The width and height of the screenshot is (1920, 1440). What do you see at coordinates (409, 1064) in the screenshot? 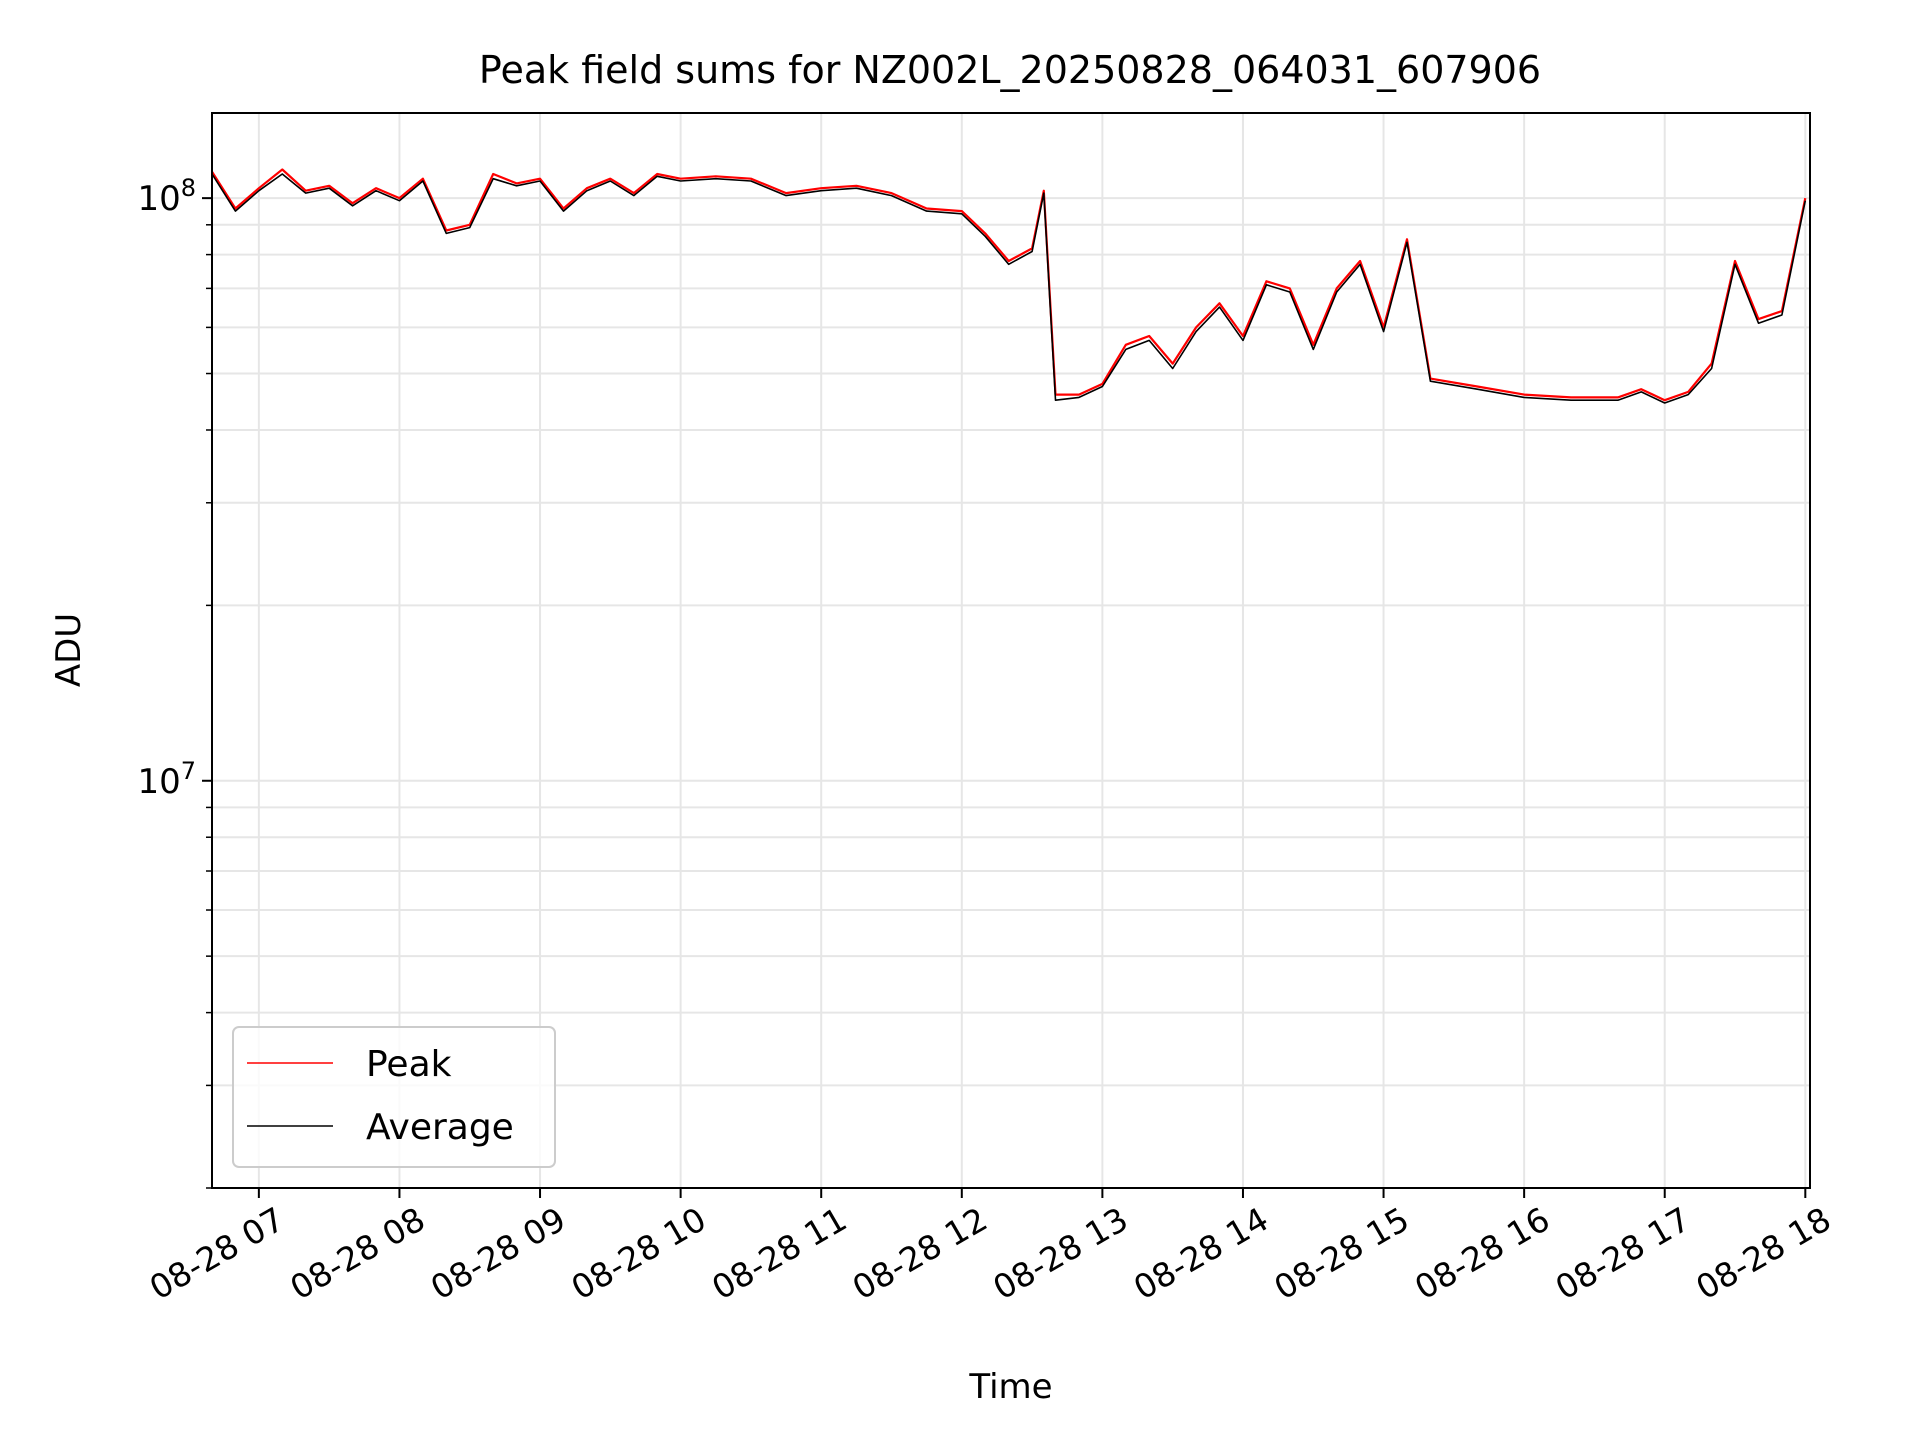
I see `legend-label-peak: Peak` at bounding box center [409, 1064].